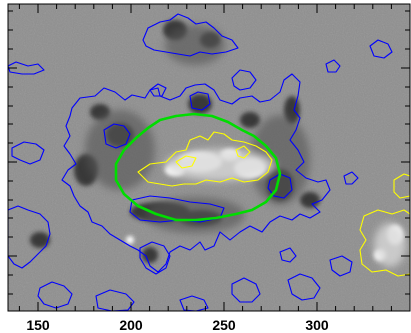  Describe the element at coordinates (198, 167) in the screenshot. I see `active-region-contour` at that location.